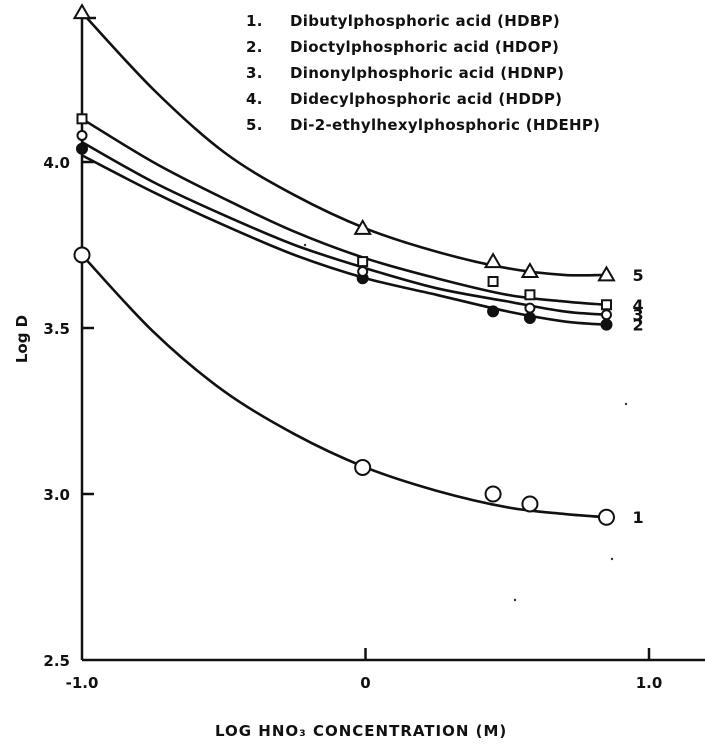  Describe the element at coordinates (254, 125) in the screenshot. I see `legend-number: 5.` at that location.